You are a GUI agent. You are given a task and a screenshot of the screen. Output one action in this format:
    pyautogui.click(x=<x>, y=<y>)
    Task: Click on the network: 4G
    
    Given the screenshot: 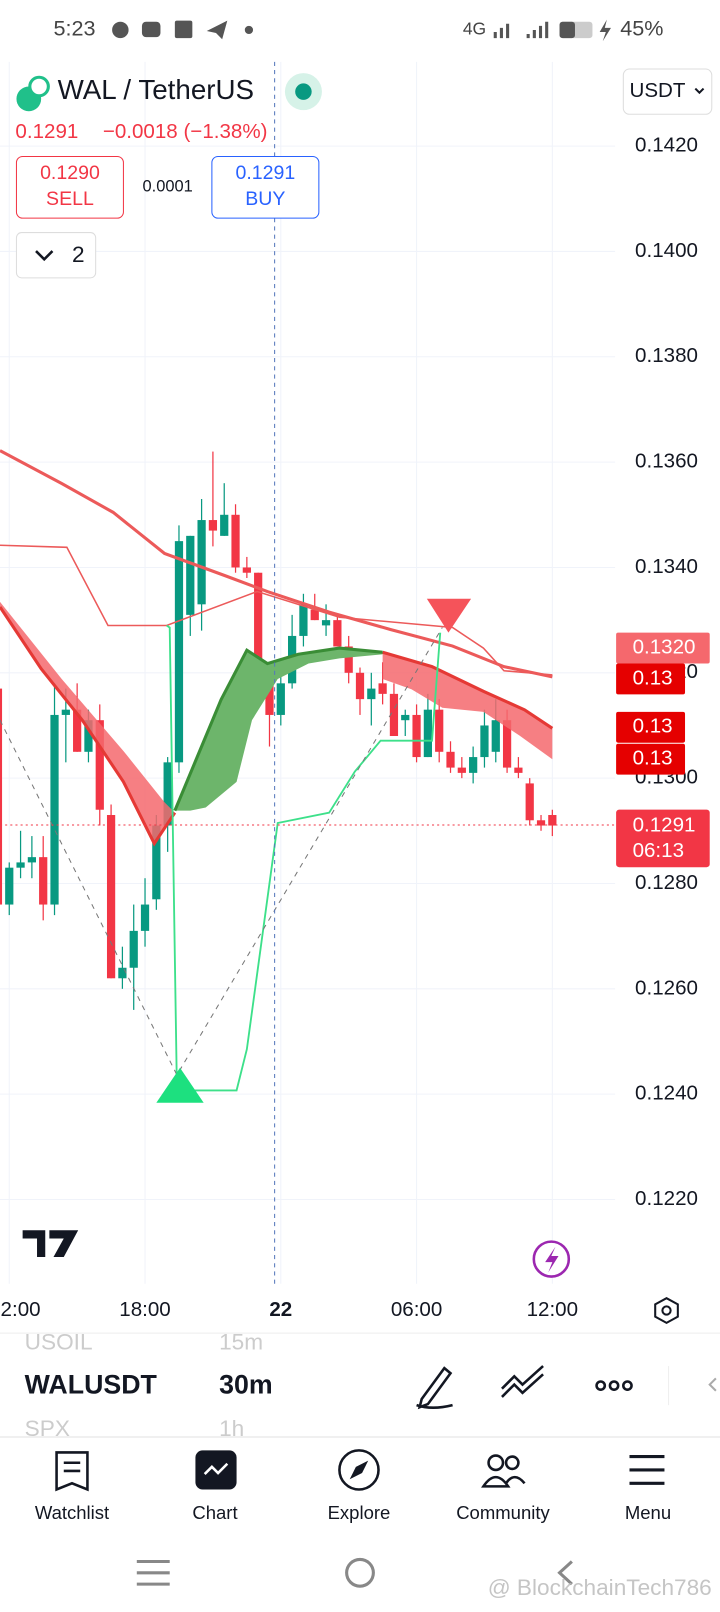 What is the action you would take?
    pyautogui.click(x=474, y=29)
    